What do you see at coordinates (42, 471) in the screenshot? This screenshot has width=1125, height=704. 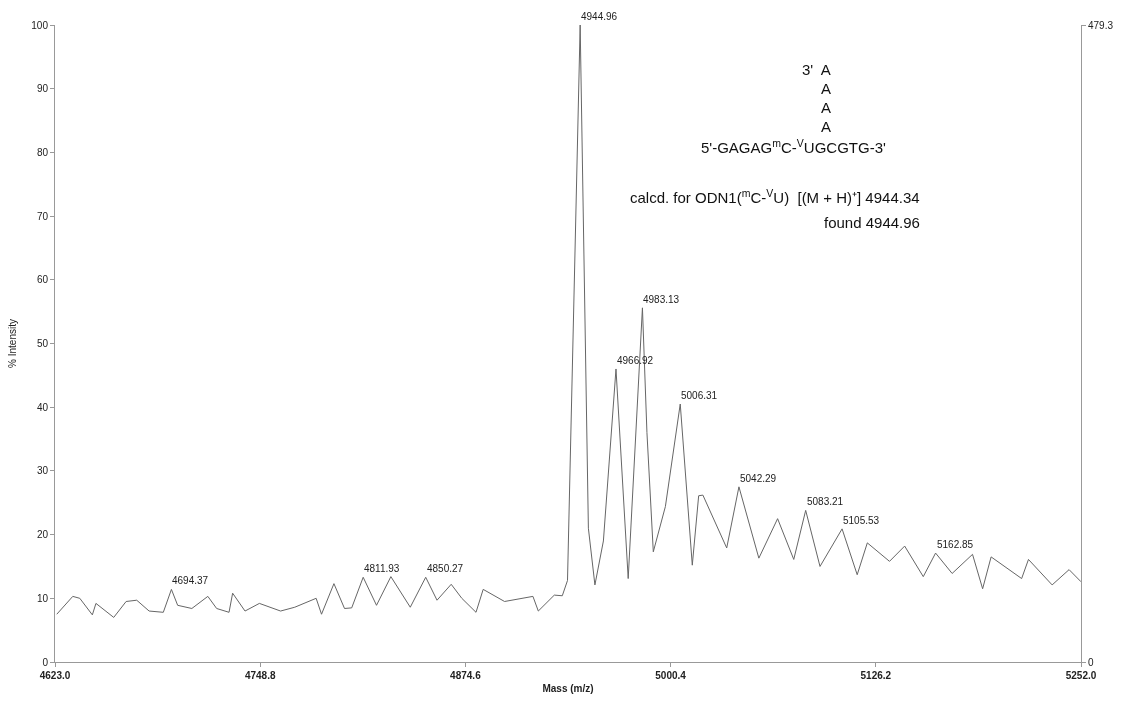 I see `y-tick-label: 30` at bounding box center [42, 471].